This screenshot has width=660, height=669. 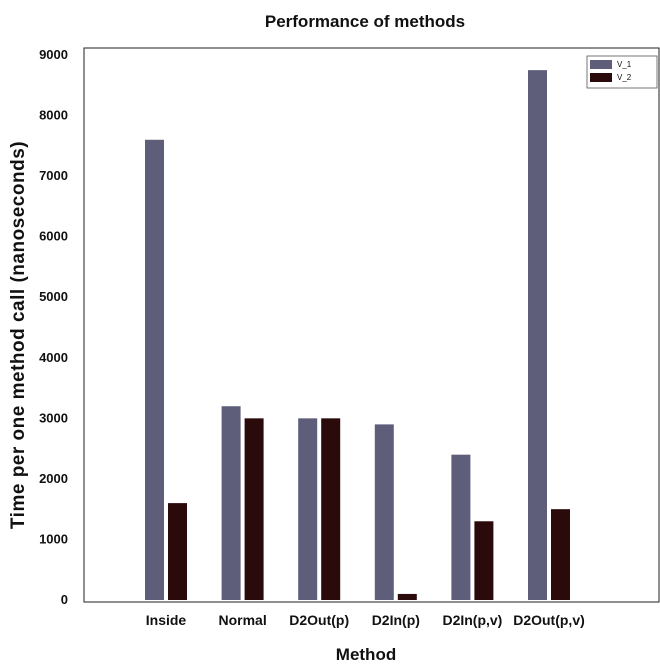 What do you see at coordinates (53, 538) in the screenshot?
I see `y-tick-label: 1000` at bounding box center [53, 538].